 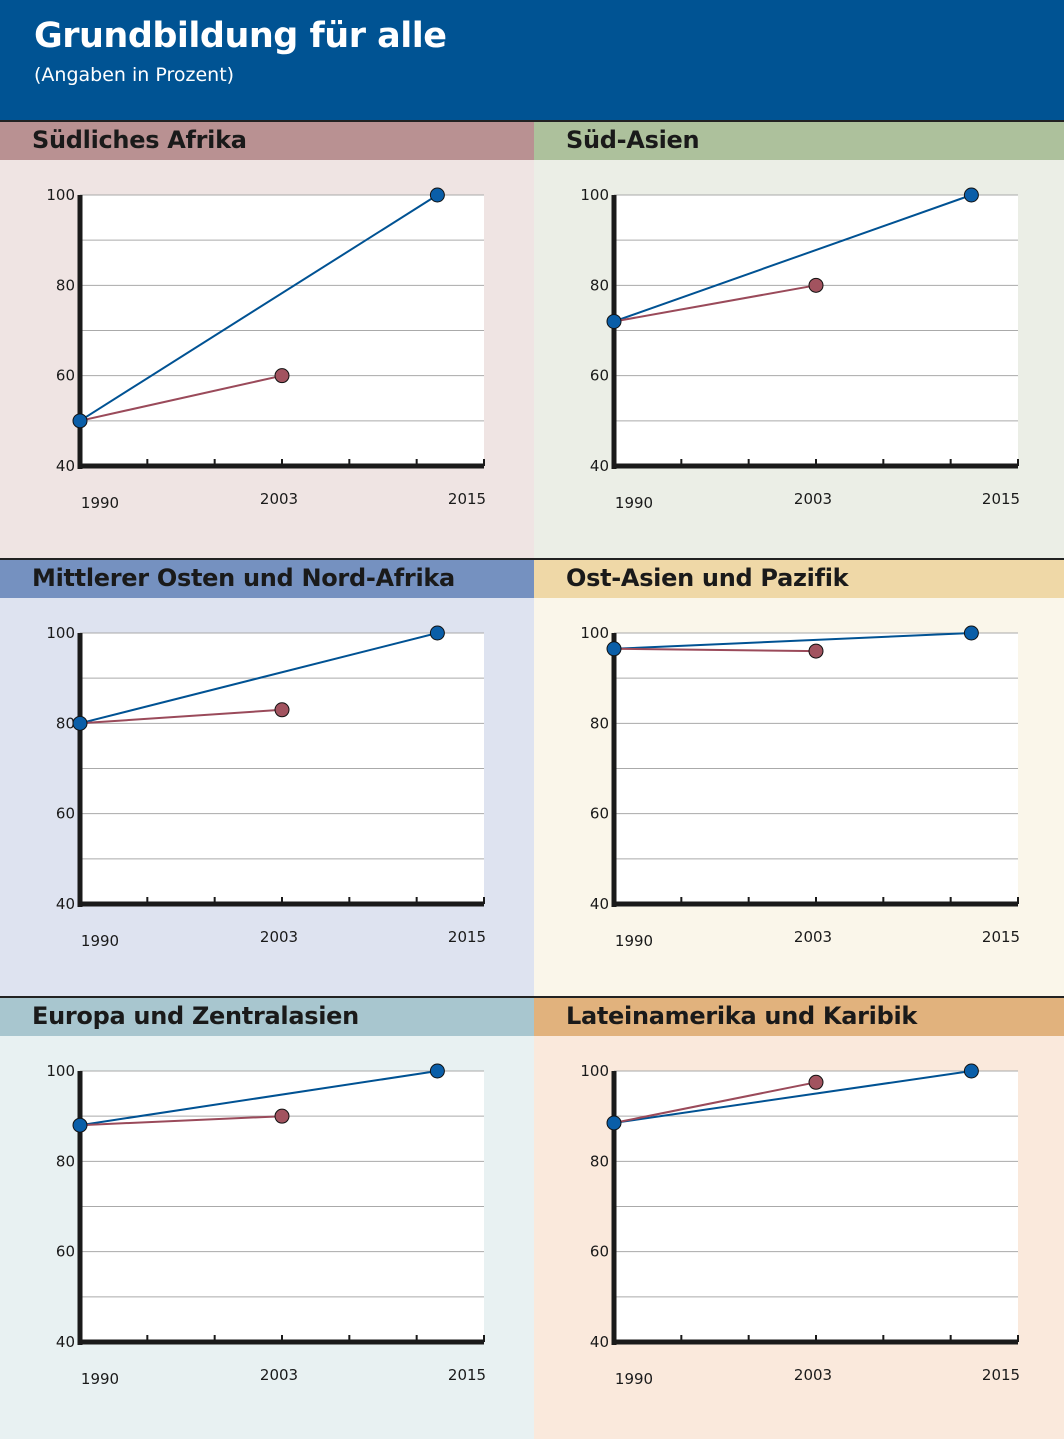 What do you see at coordinates (134, 75) in the screenshot?
I see `page-subtitle: (Angaben in Prozent)` at bounding box center [134, 75].